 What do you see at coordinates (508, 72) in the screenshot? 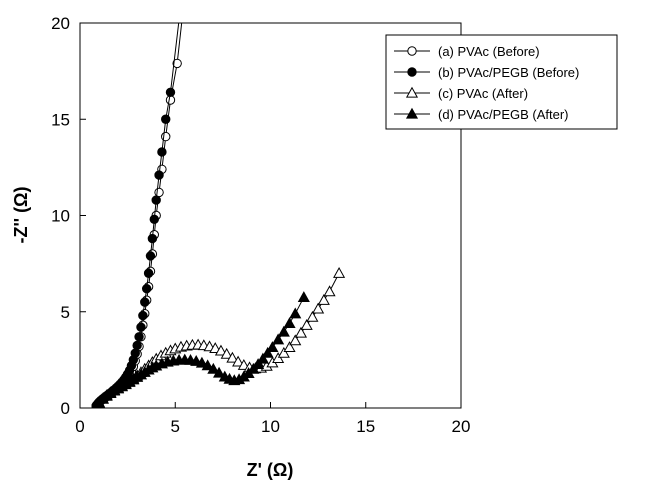
I see `legend-label: (b) PVAc/PEGB (Before)` at bounding box center [508, 72].